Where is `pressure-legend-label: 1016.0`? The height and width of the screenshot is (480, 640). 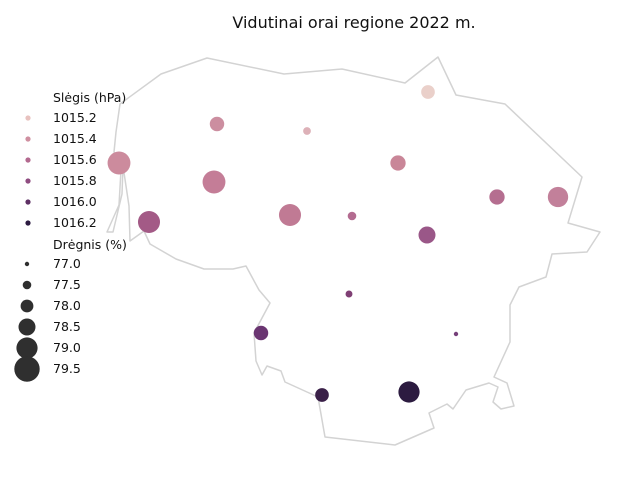 pressure-legend-label: 1016.0 is located at coordinates (75, 201).